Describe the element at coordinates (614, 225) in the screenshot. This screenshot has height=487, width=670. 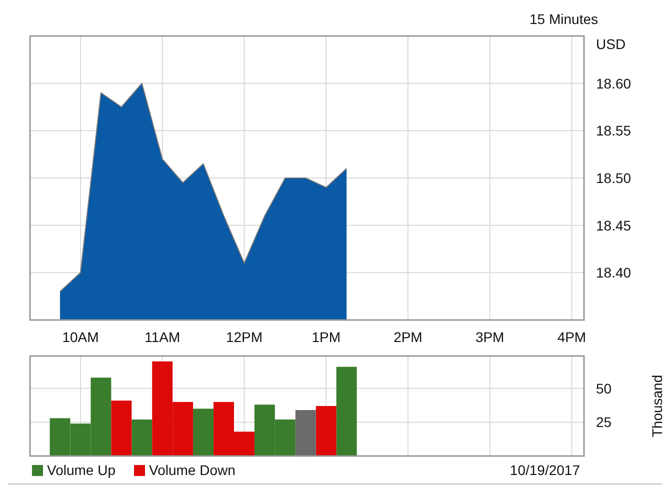
I see `y-tick-label: 18.45` at that location.